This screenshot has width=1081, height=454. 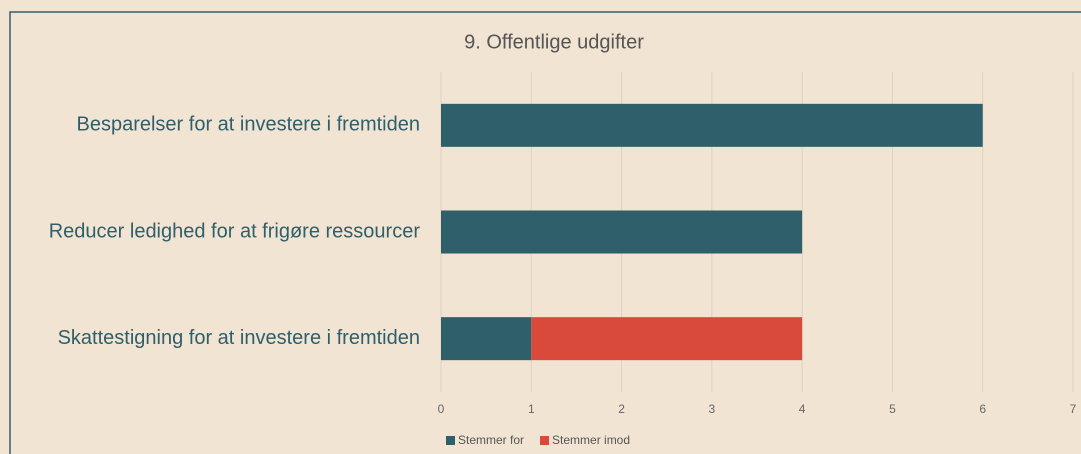 I want to click on x-tick-label: 4, so click(x=802, y=409).